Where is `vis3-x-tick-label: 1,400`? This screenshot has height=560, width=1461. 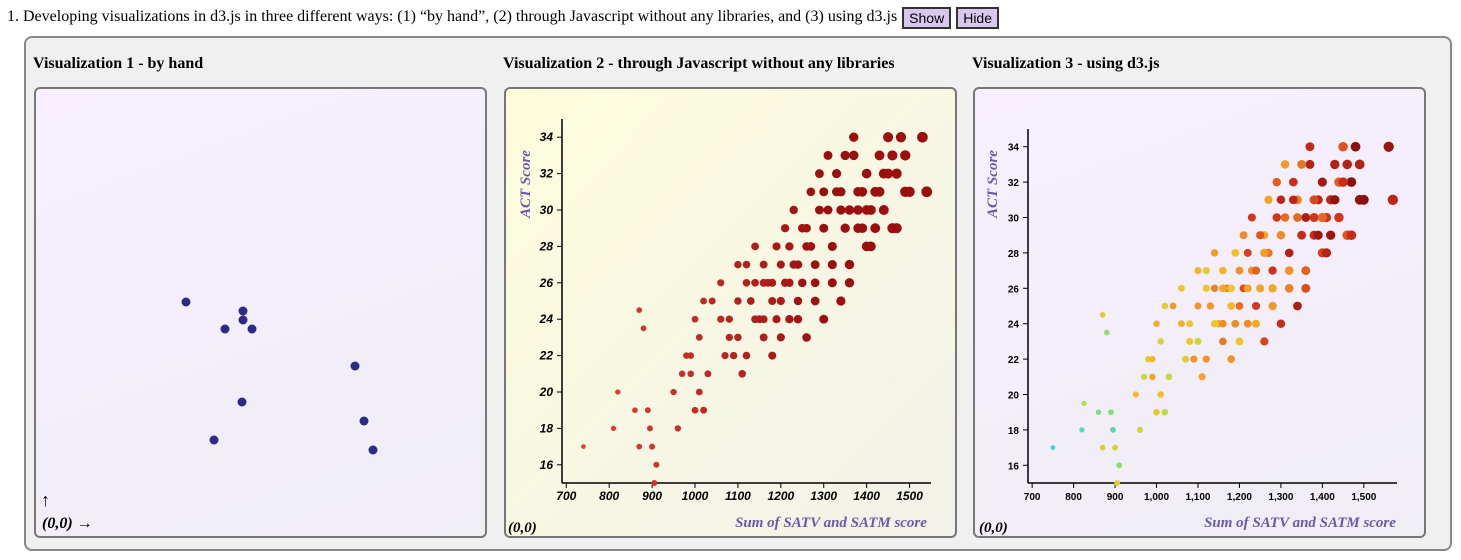
vis3-x-tick-label: 1,400 is located at coordinates (1322, 497).